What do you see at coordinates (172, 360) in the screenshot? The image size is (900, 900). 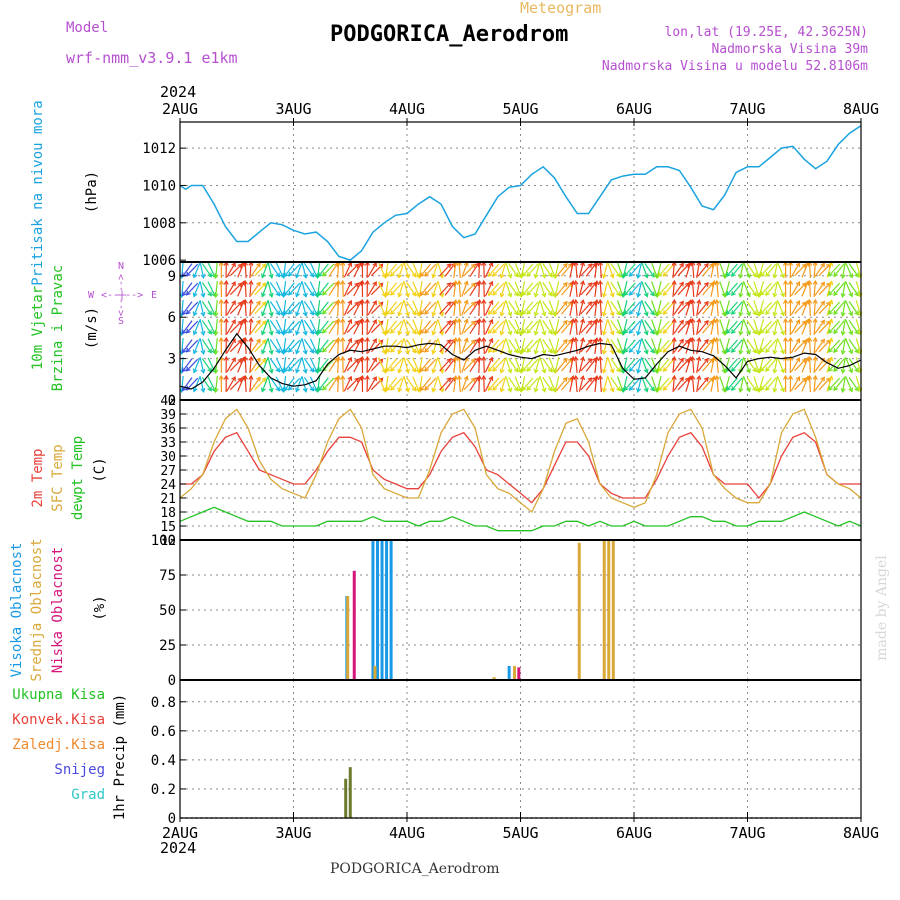 I see `wind-ytick-label: 3` at bounding box center [172, 360].